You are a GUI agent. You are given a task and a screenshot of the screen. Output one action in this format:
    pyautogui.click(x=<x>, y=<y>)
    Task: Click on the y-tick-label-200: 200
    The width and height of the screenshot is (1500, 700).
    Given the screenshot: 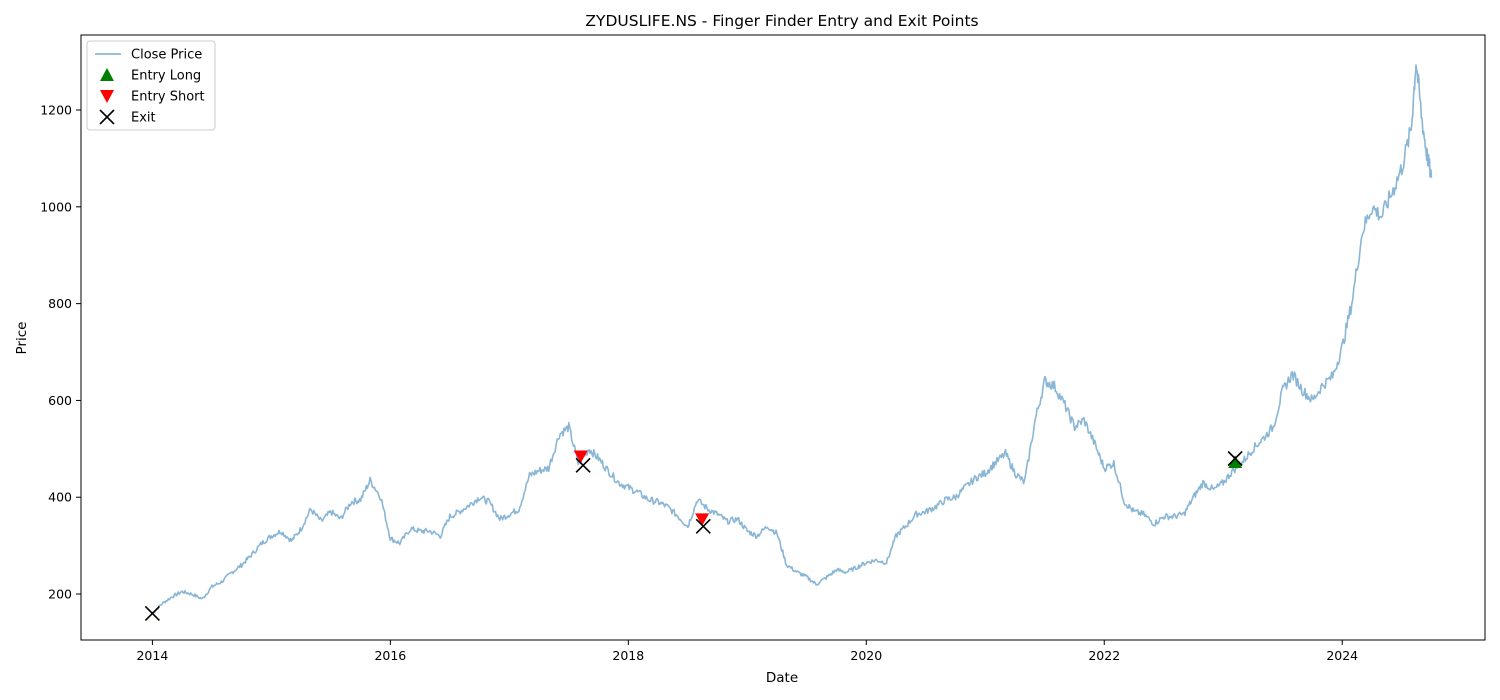 What is the action you would take?
    pyautogui.click(x=60, y=594)
    